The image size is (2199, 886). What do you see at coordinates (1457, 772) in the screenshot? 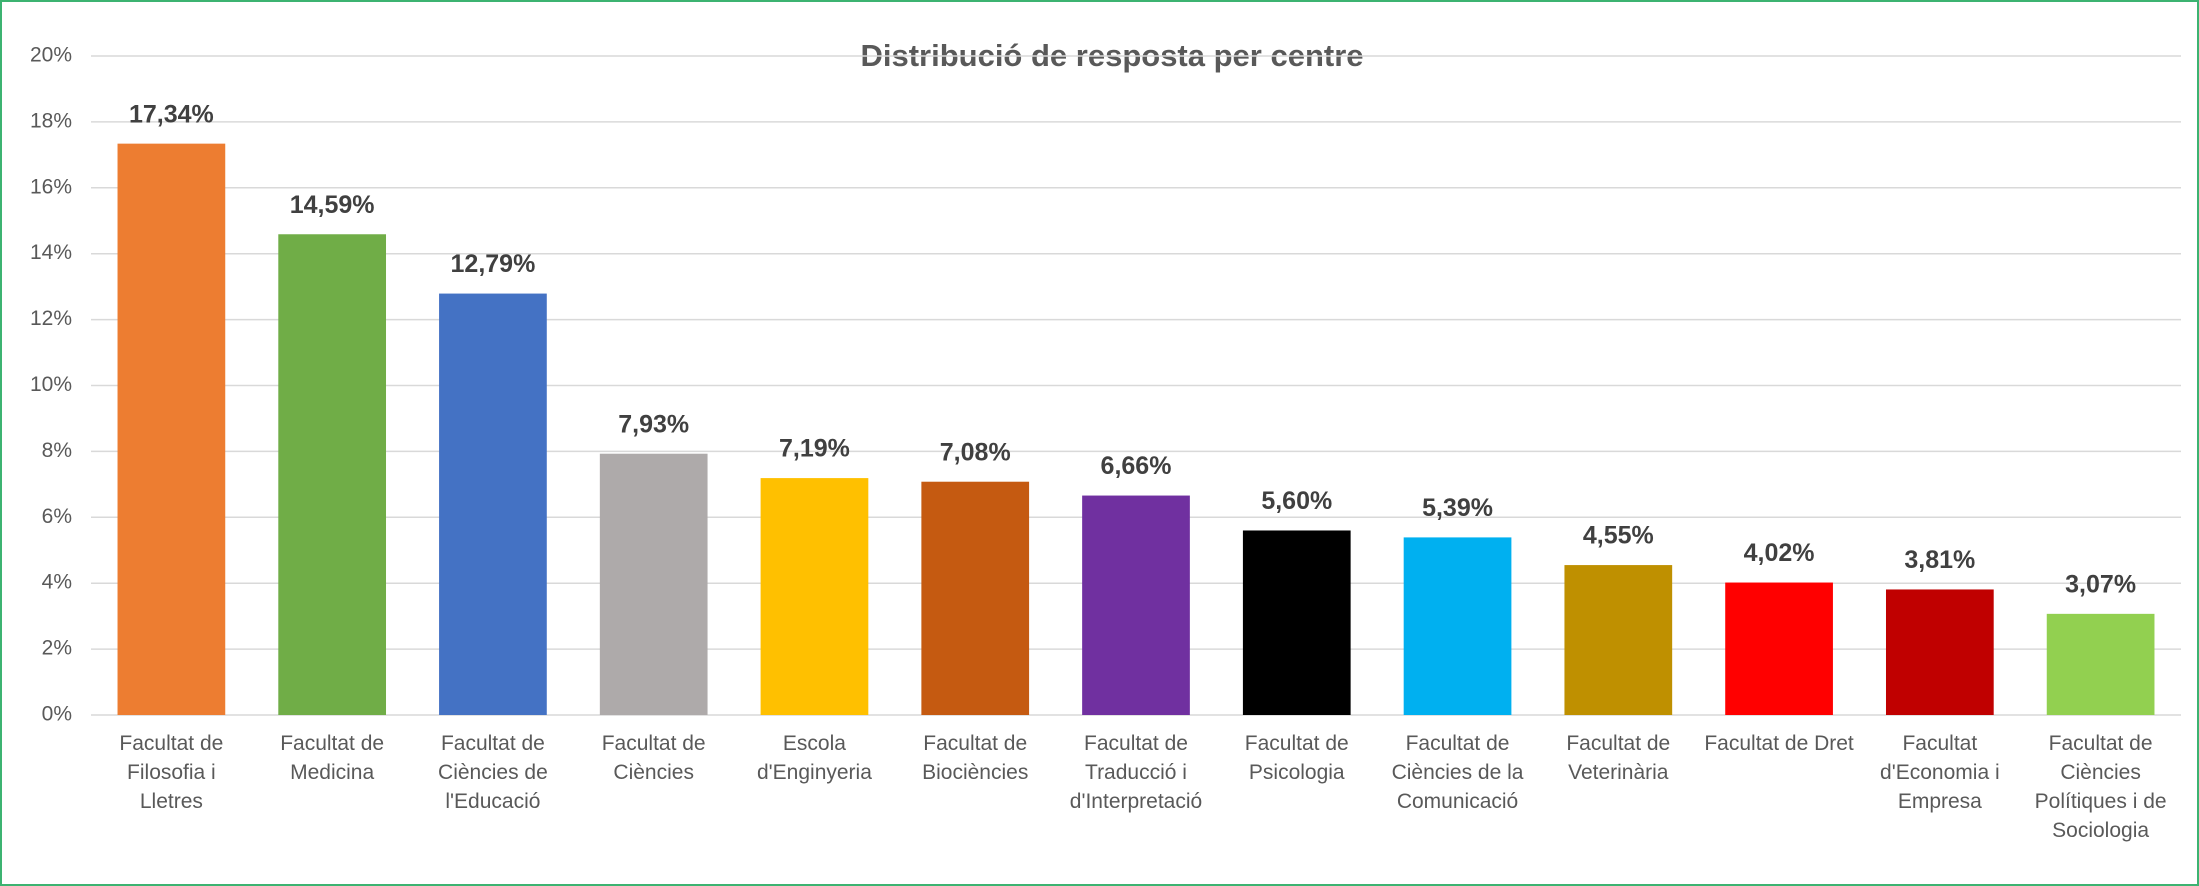
I see `x-tick-label: Facultat de Ciències de la Comunicació` at bounding box center [1457, 772].